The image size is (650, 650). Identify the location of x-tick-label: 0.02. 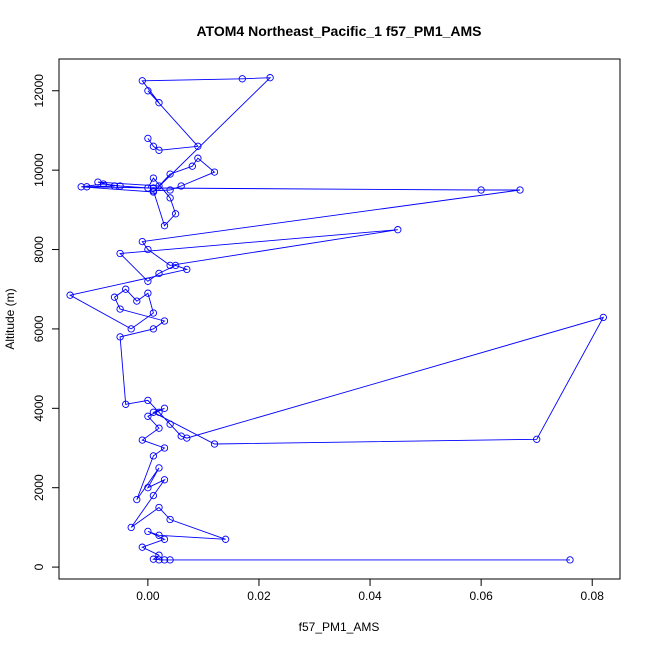
(259, 596).